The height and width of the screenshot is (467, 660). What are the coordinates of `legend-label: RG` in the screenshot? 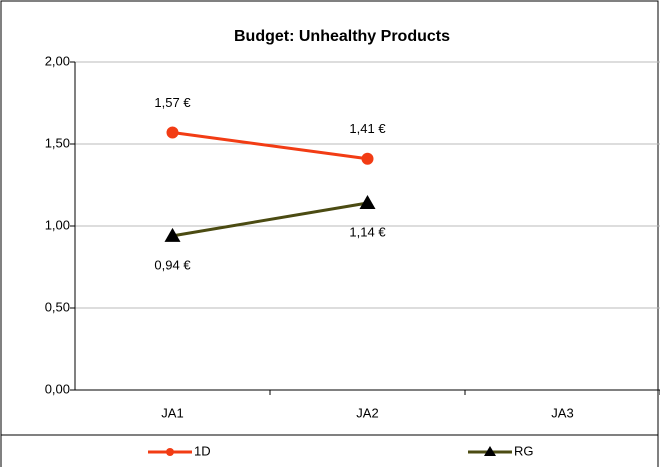 It's located at (524, 450).